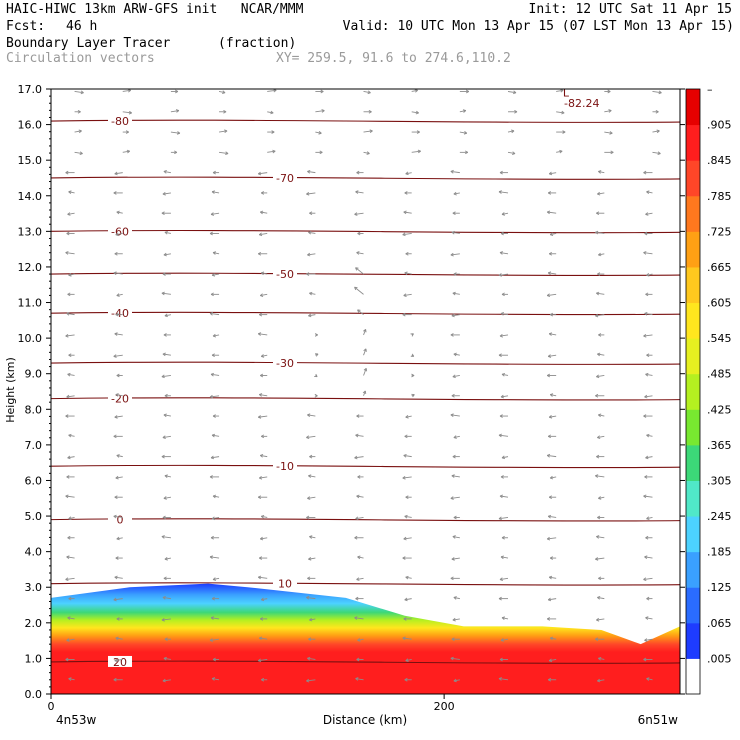 This screenshot has height=740, width=740. I want to click on tracer-fill, so click(365, 638).